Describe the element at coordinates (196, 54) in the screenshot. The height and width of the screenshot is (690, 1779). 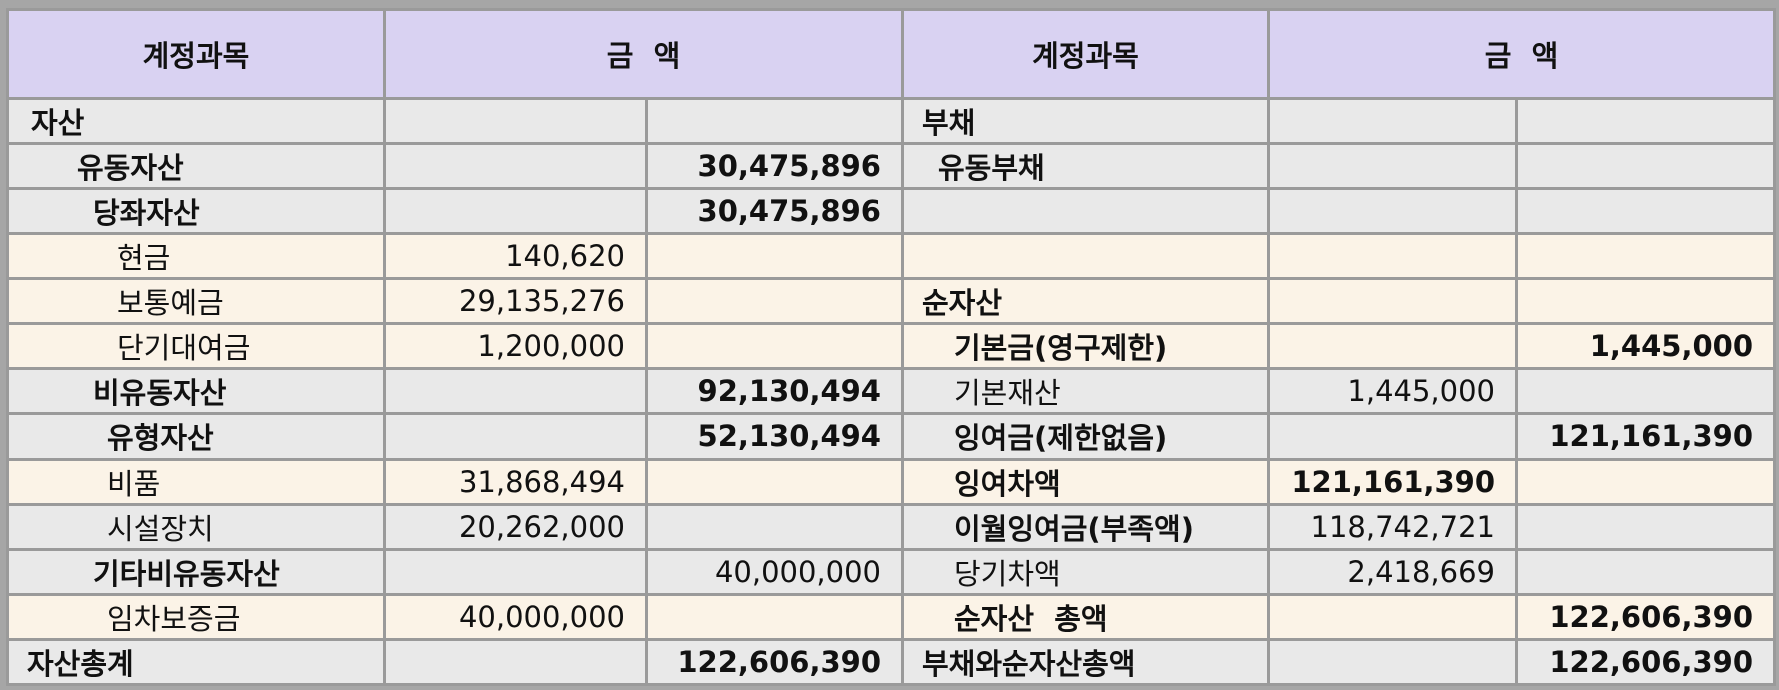
I see `header-account-left: 계정과목` at that location.